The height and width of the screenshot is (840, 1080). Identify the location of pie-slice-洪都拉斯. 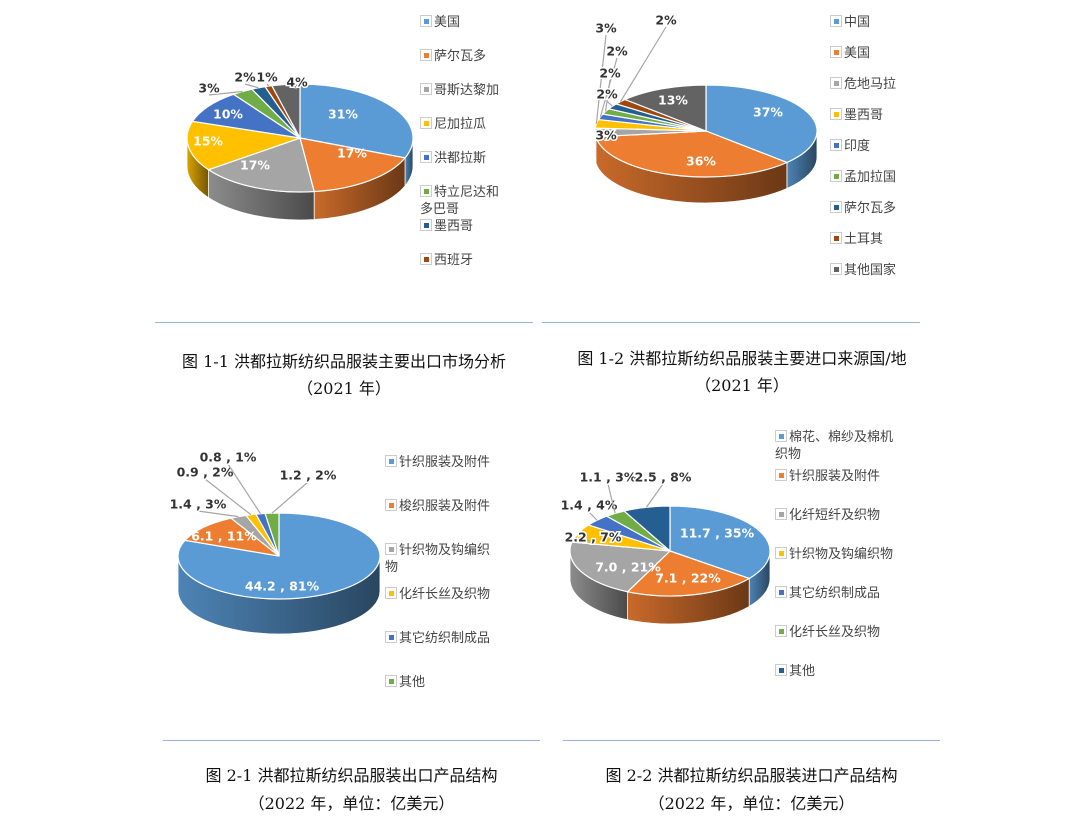
(246, 116).